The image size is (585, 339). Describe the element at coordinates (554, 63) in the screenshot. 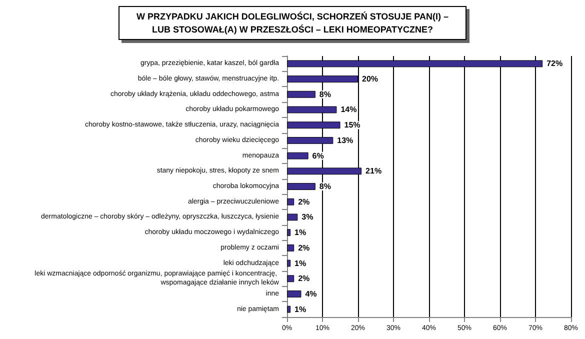

I see `data-label: 72%` at that location.